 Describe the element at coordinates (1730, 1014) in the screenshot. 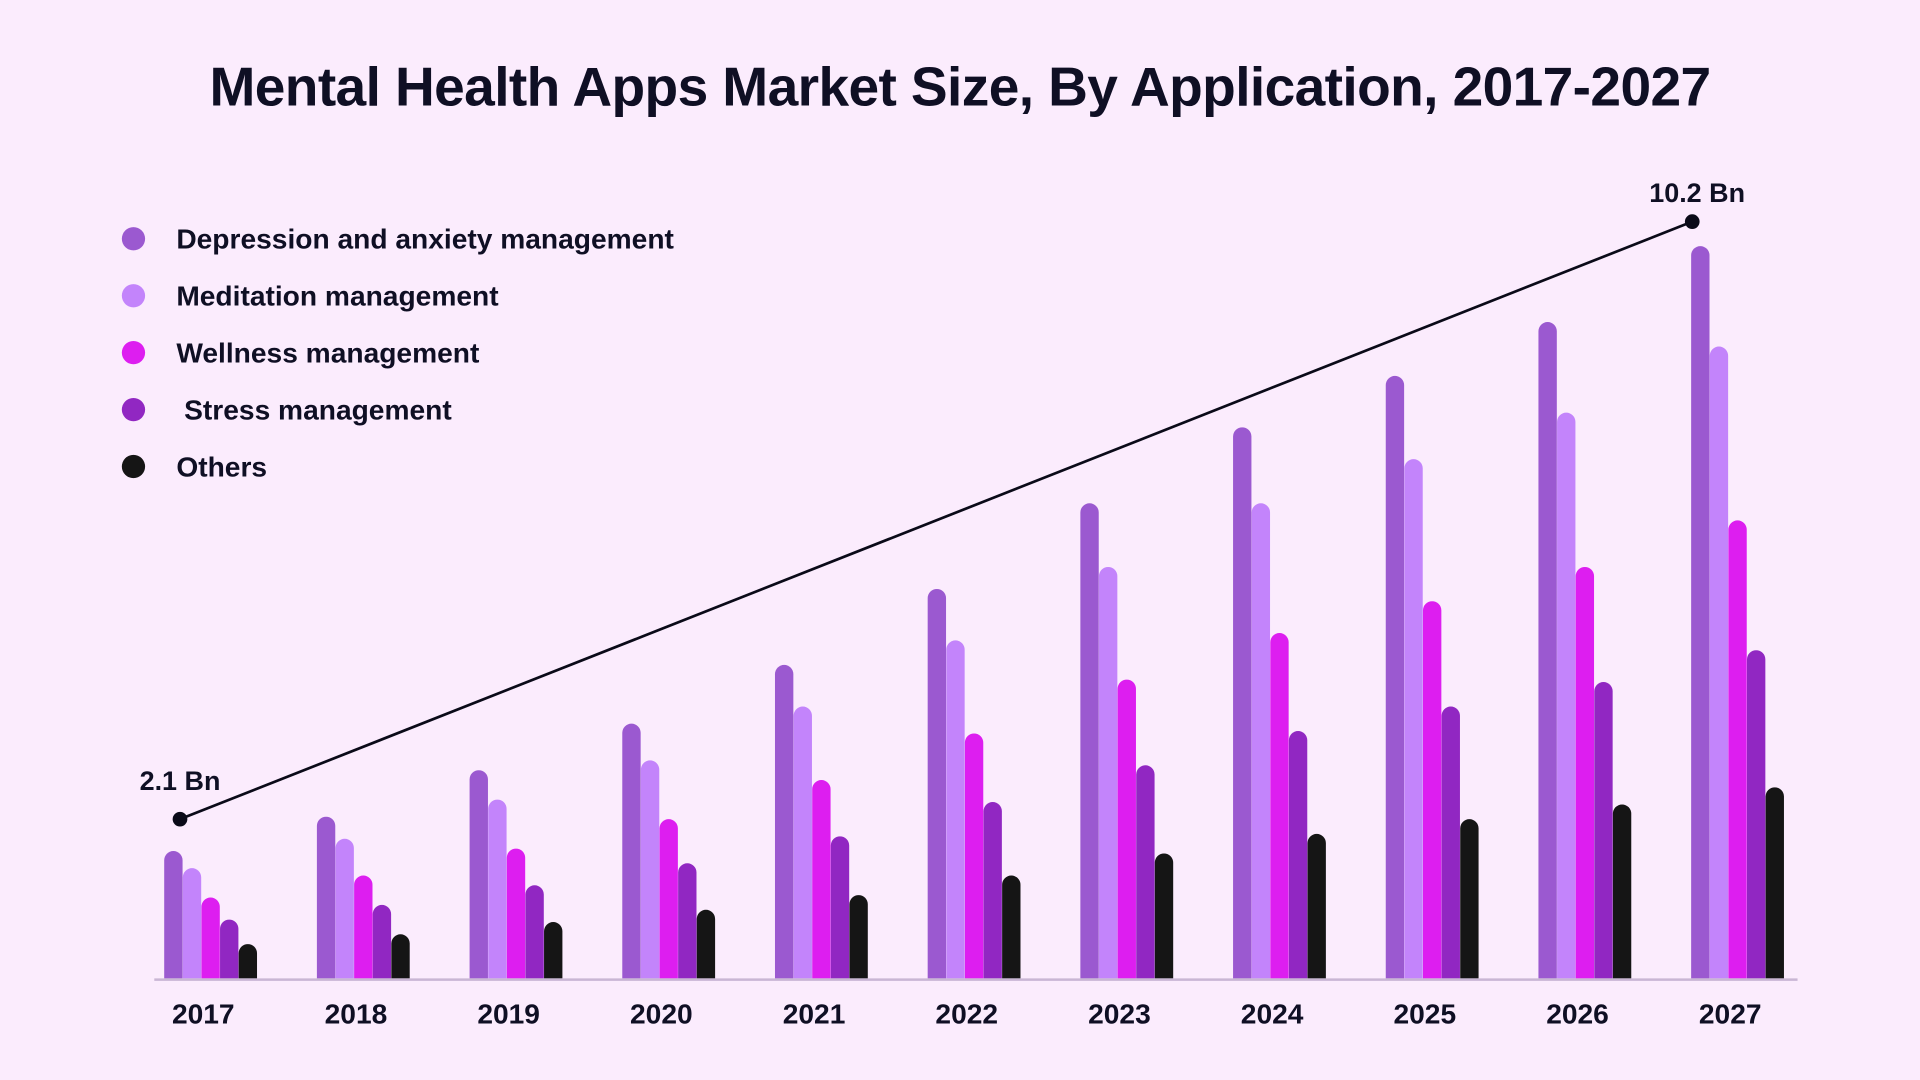

I see `x-tick-label: 2027` at that location.